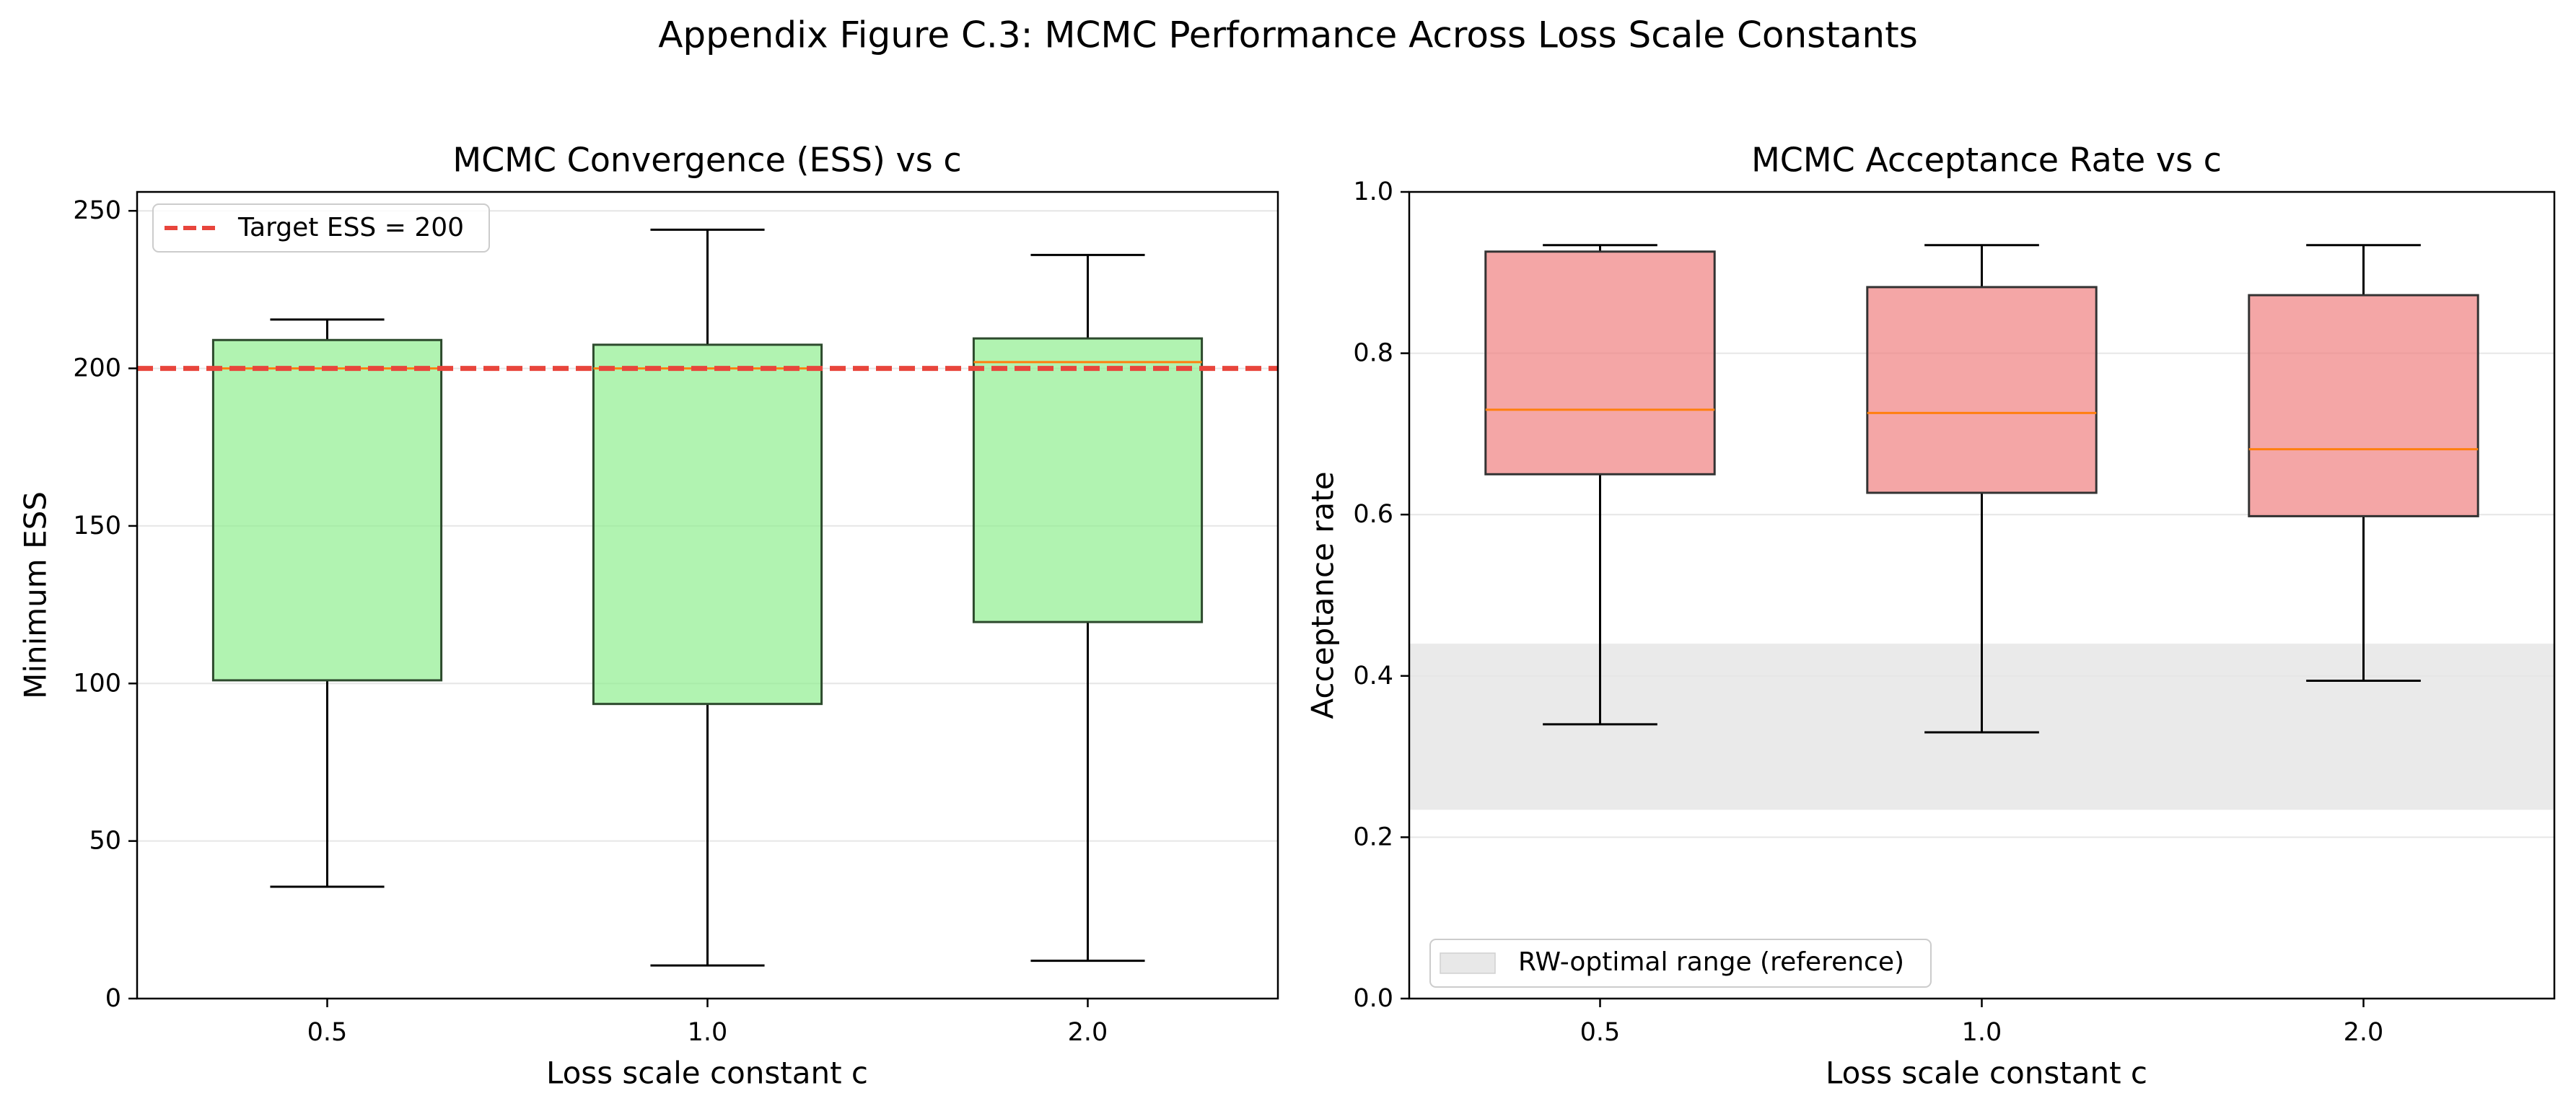 The height and width of the screenshot is (1114, 2576). I want to click on ess-box-1.0, so click(707, 597).